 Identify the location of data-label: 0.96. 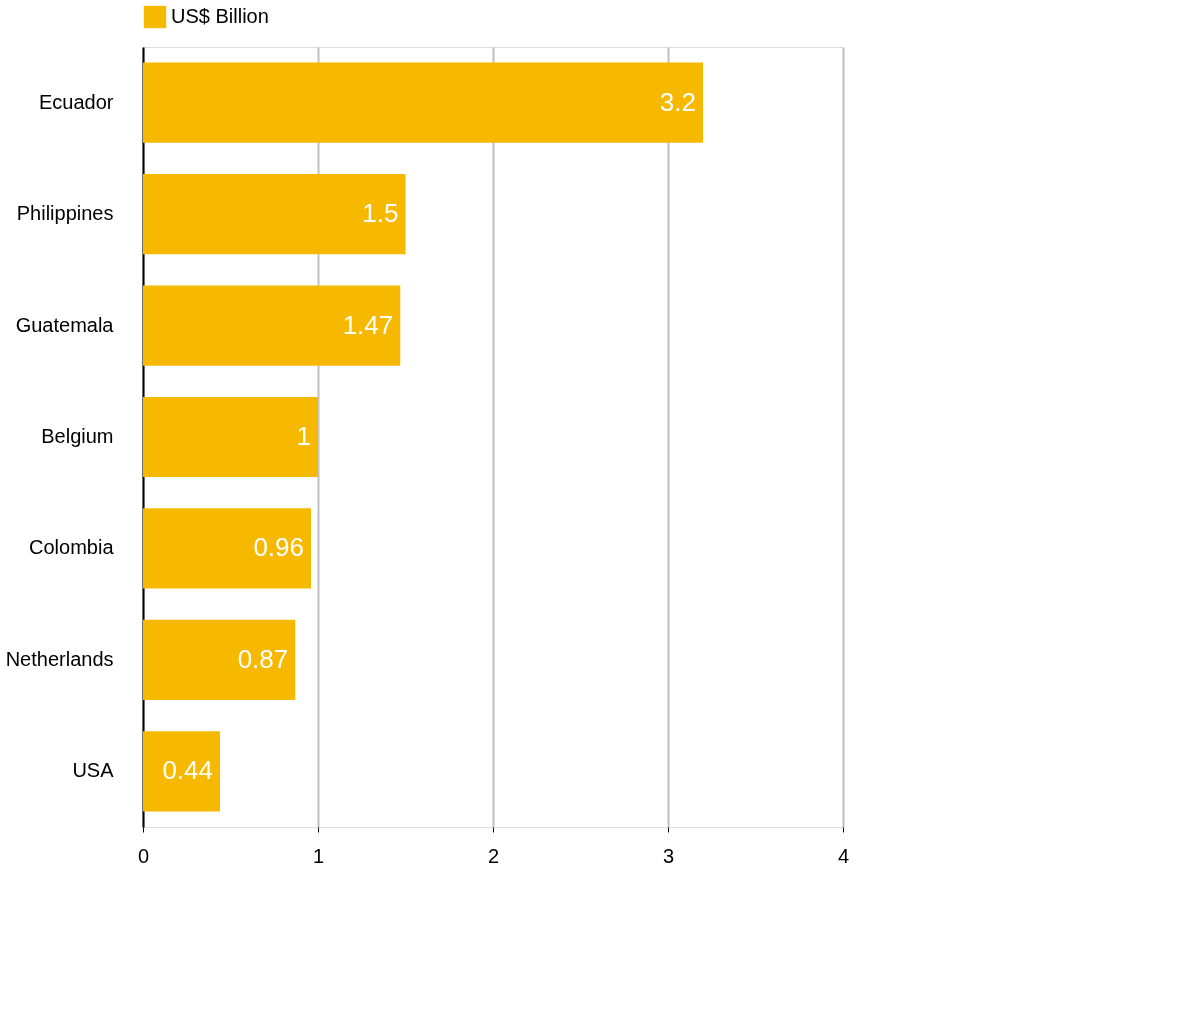
(278, 547).